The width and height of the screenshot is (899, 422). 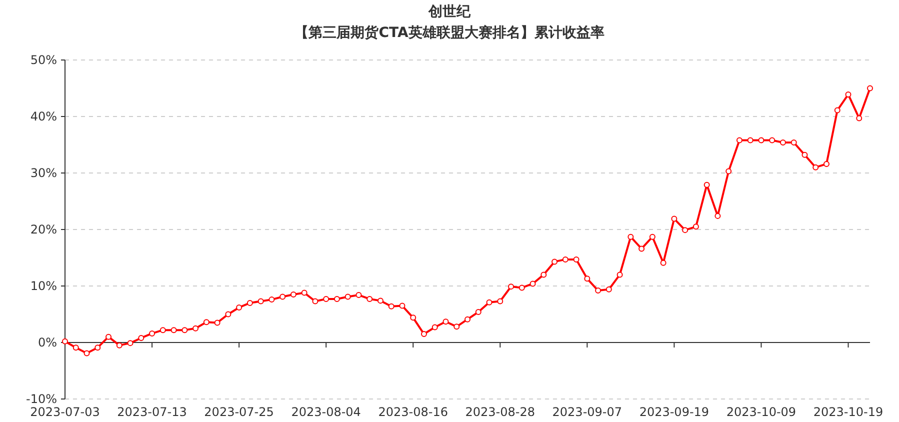 What do you see at coordinates (41, 399) in the screenshot?
I see `y-tick-label: -10%` at bounding box center [41, 399].